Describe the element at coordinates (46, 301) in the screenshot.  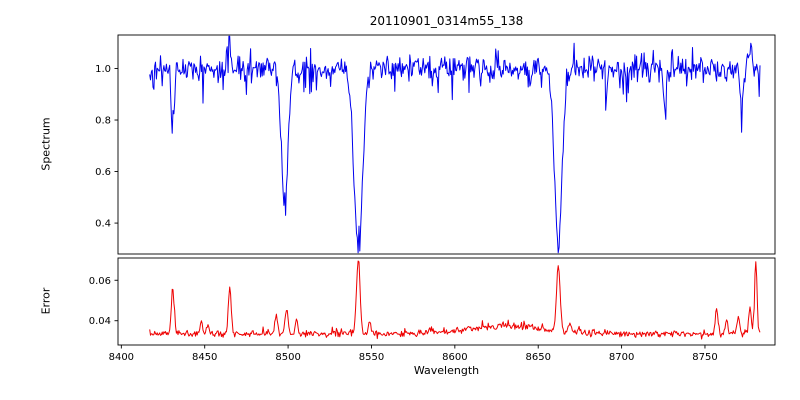
I see `error-y-axis-label: Error` at that location.